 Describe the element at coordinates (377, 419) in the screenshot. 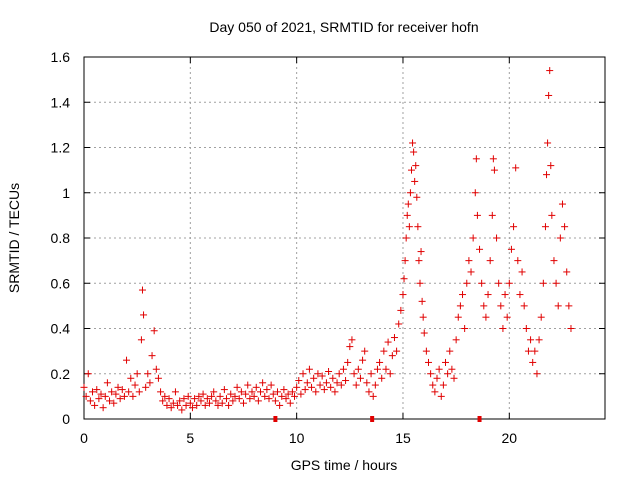

I see `gap-markers` at that location.